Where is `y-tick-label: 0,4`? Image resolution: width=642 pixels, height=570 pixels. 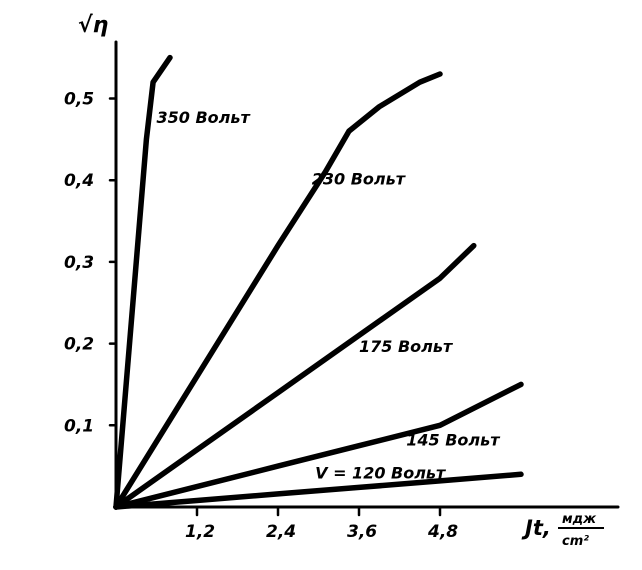 y-tick-label: 0,4 is located at coordinates (79, 181).